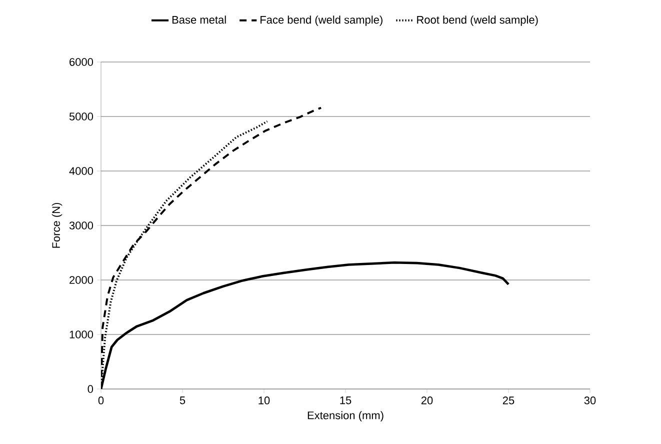 This screenshot has height=444, width=661. Describe the element at coordinates (57, 225) in the screenshot. I see `y-axis-title: Force (N)` at that location.